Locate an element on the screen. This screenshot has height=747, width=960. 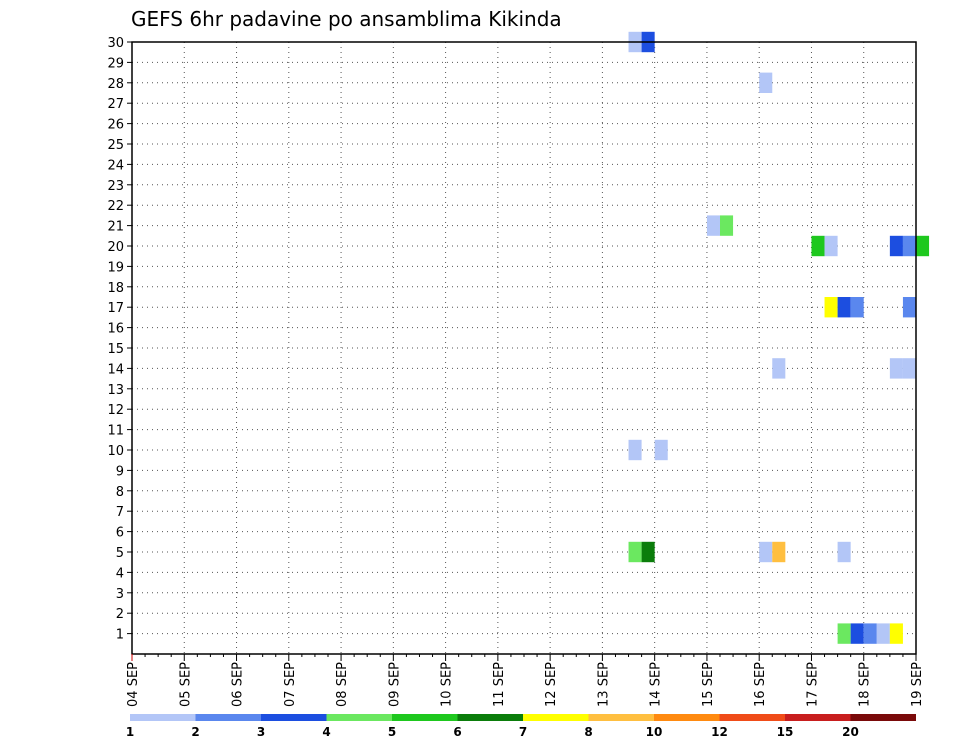
y-tick-label: 8 is located at coordinates (120, 492).